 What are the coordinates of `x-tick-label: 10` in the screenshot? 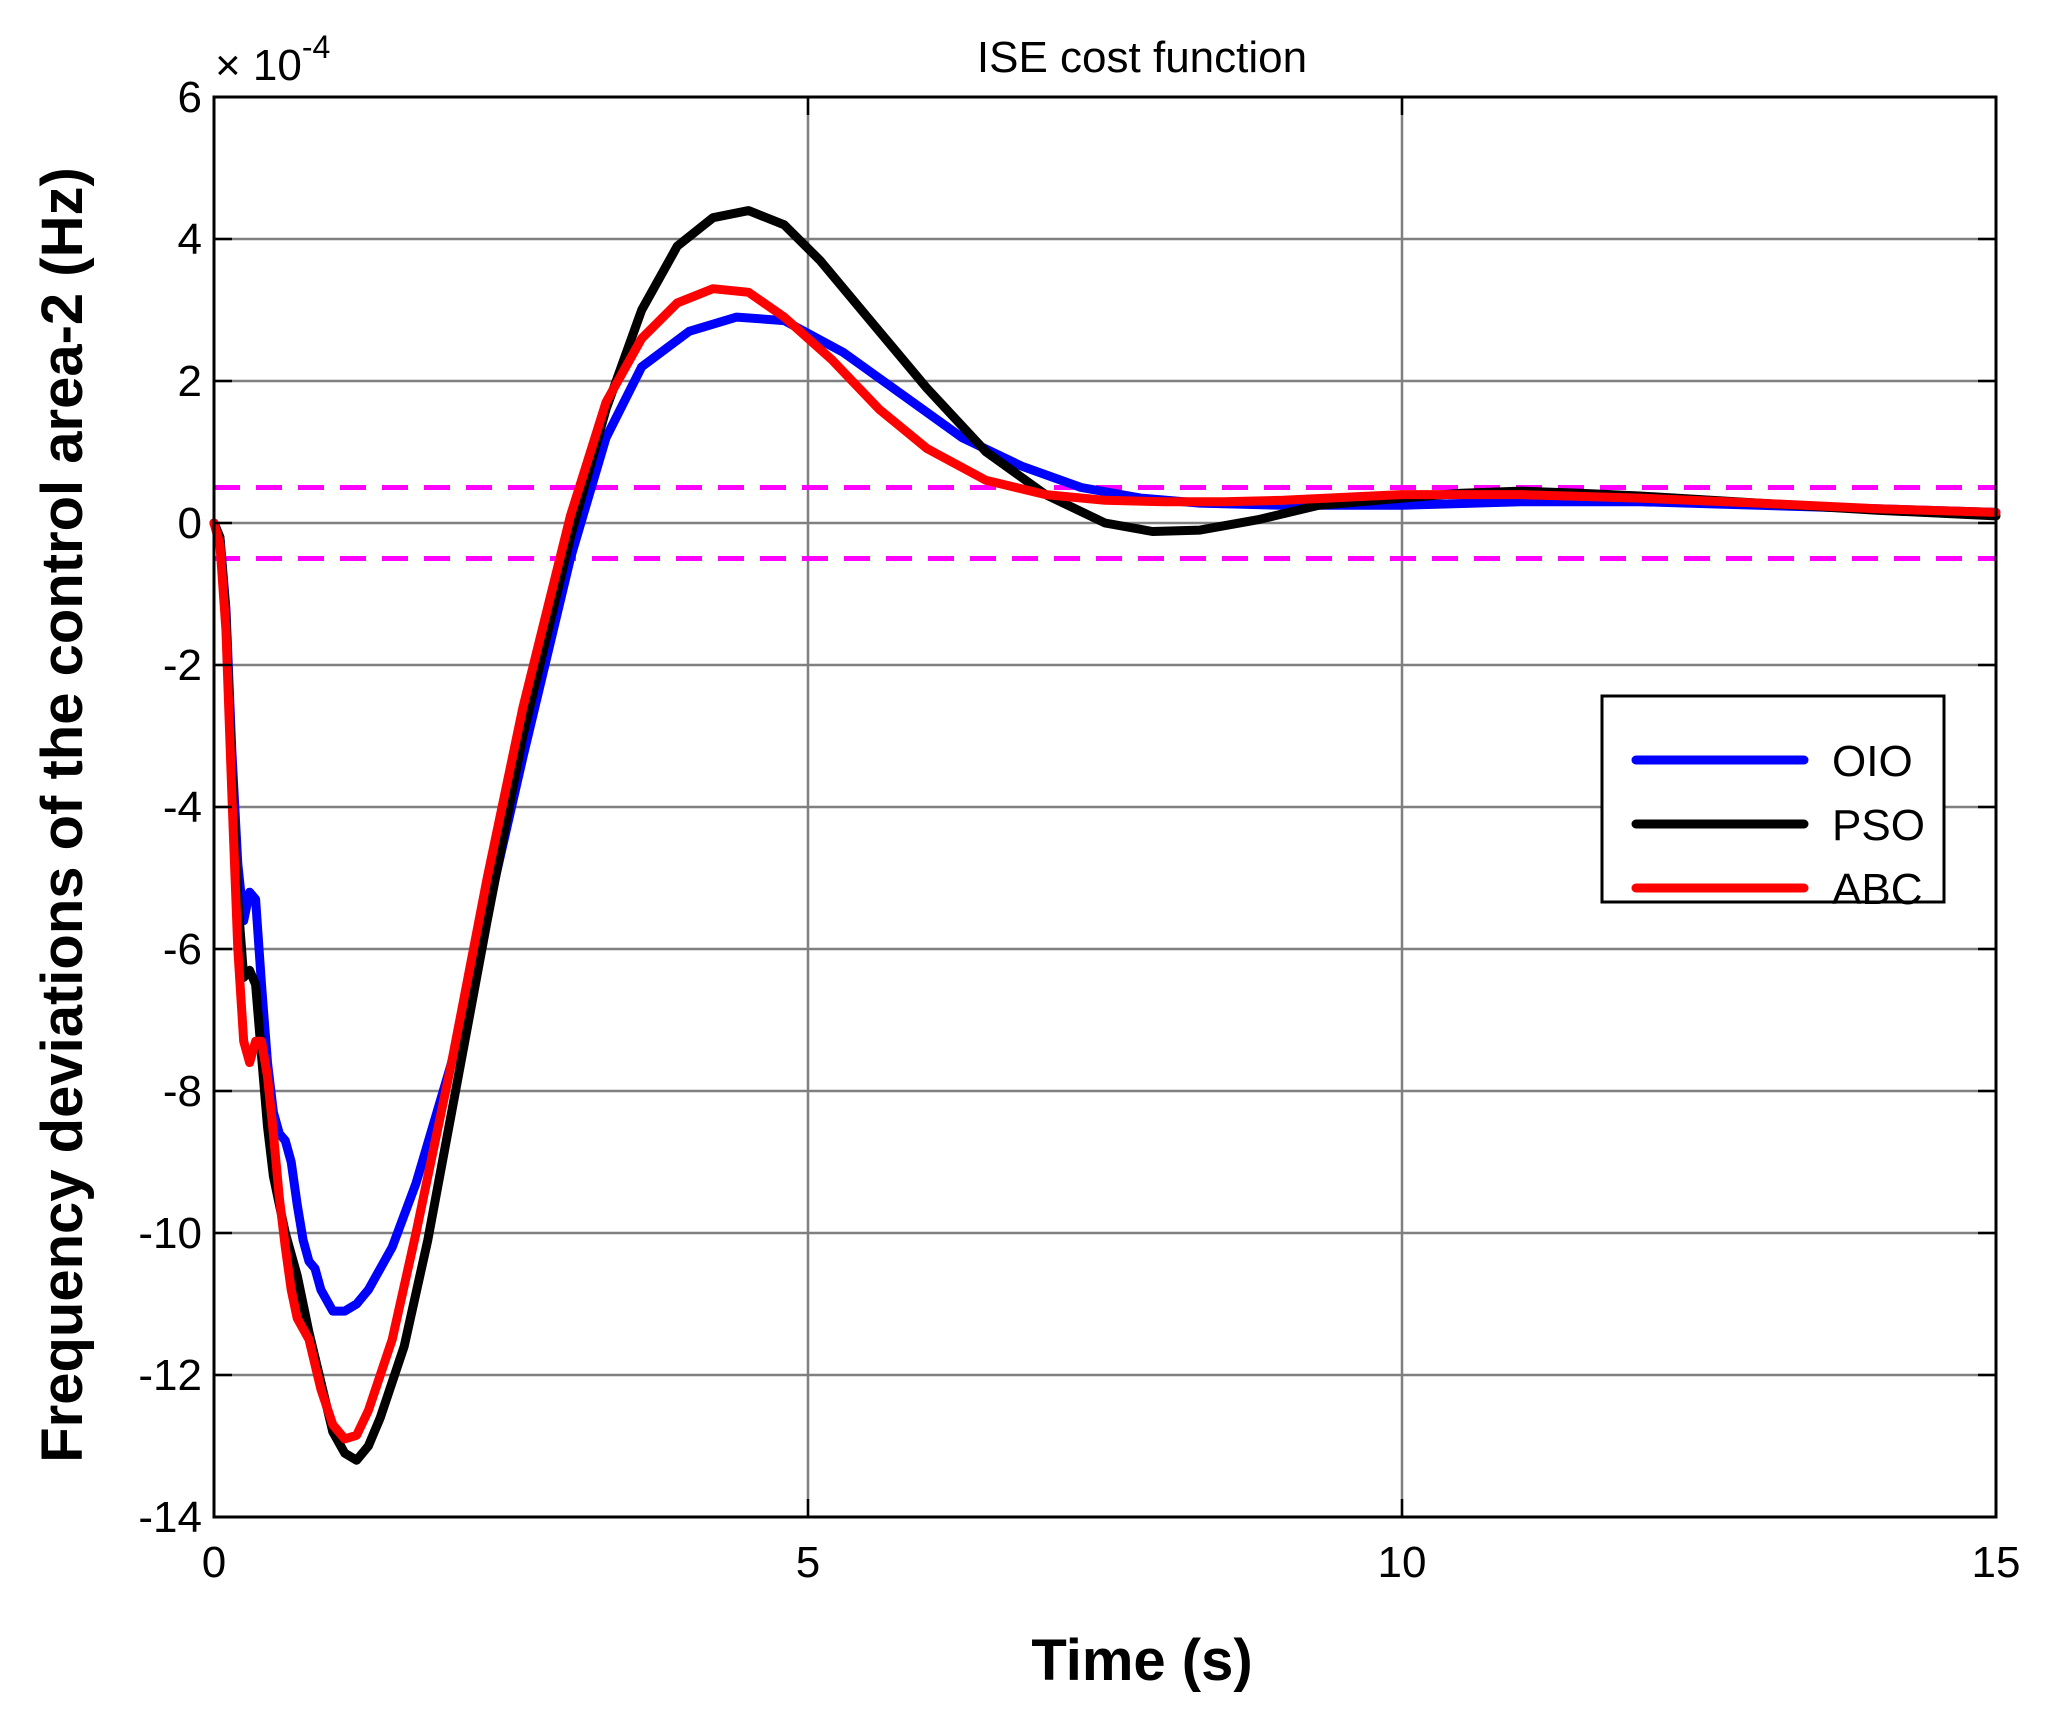 It's located at (1402, 1562).